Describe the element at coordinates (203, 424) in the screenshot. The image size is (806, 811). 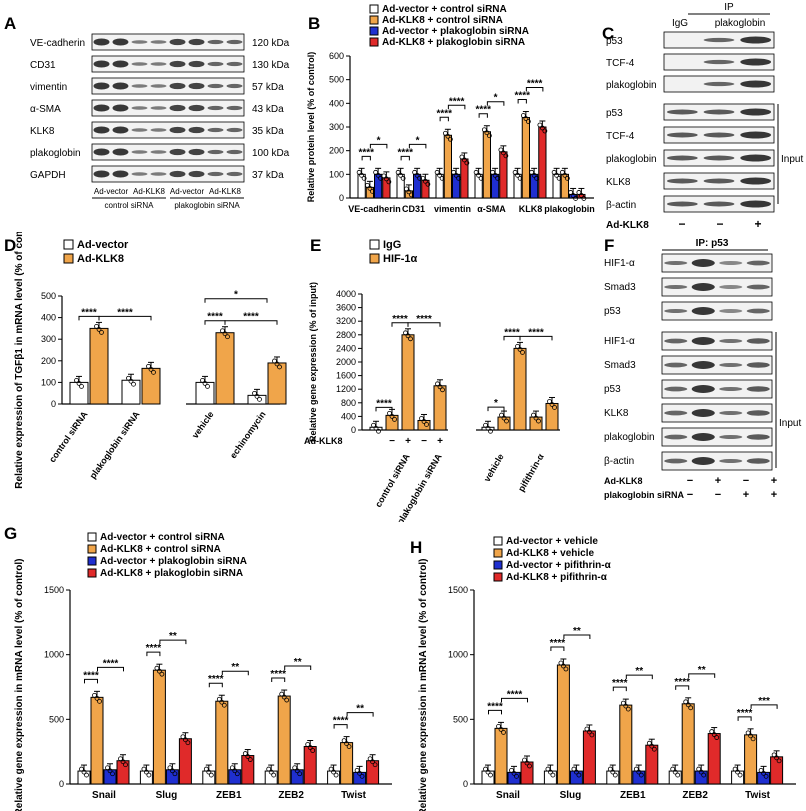
I see `x-category-label: vehicle` at that location.